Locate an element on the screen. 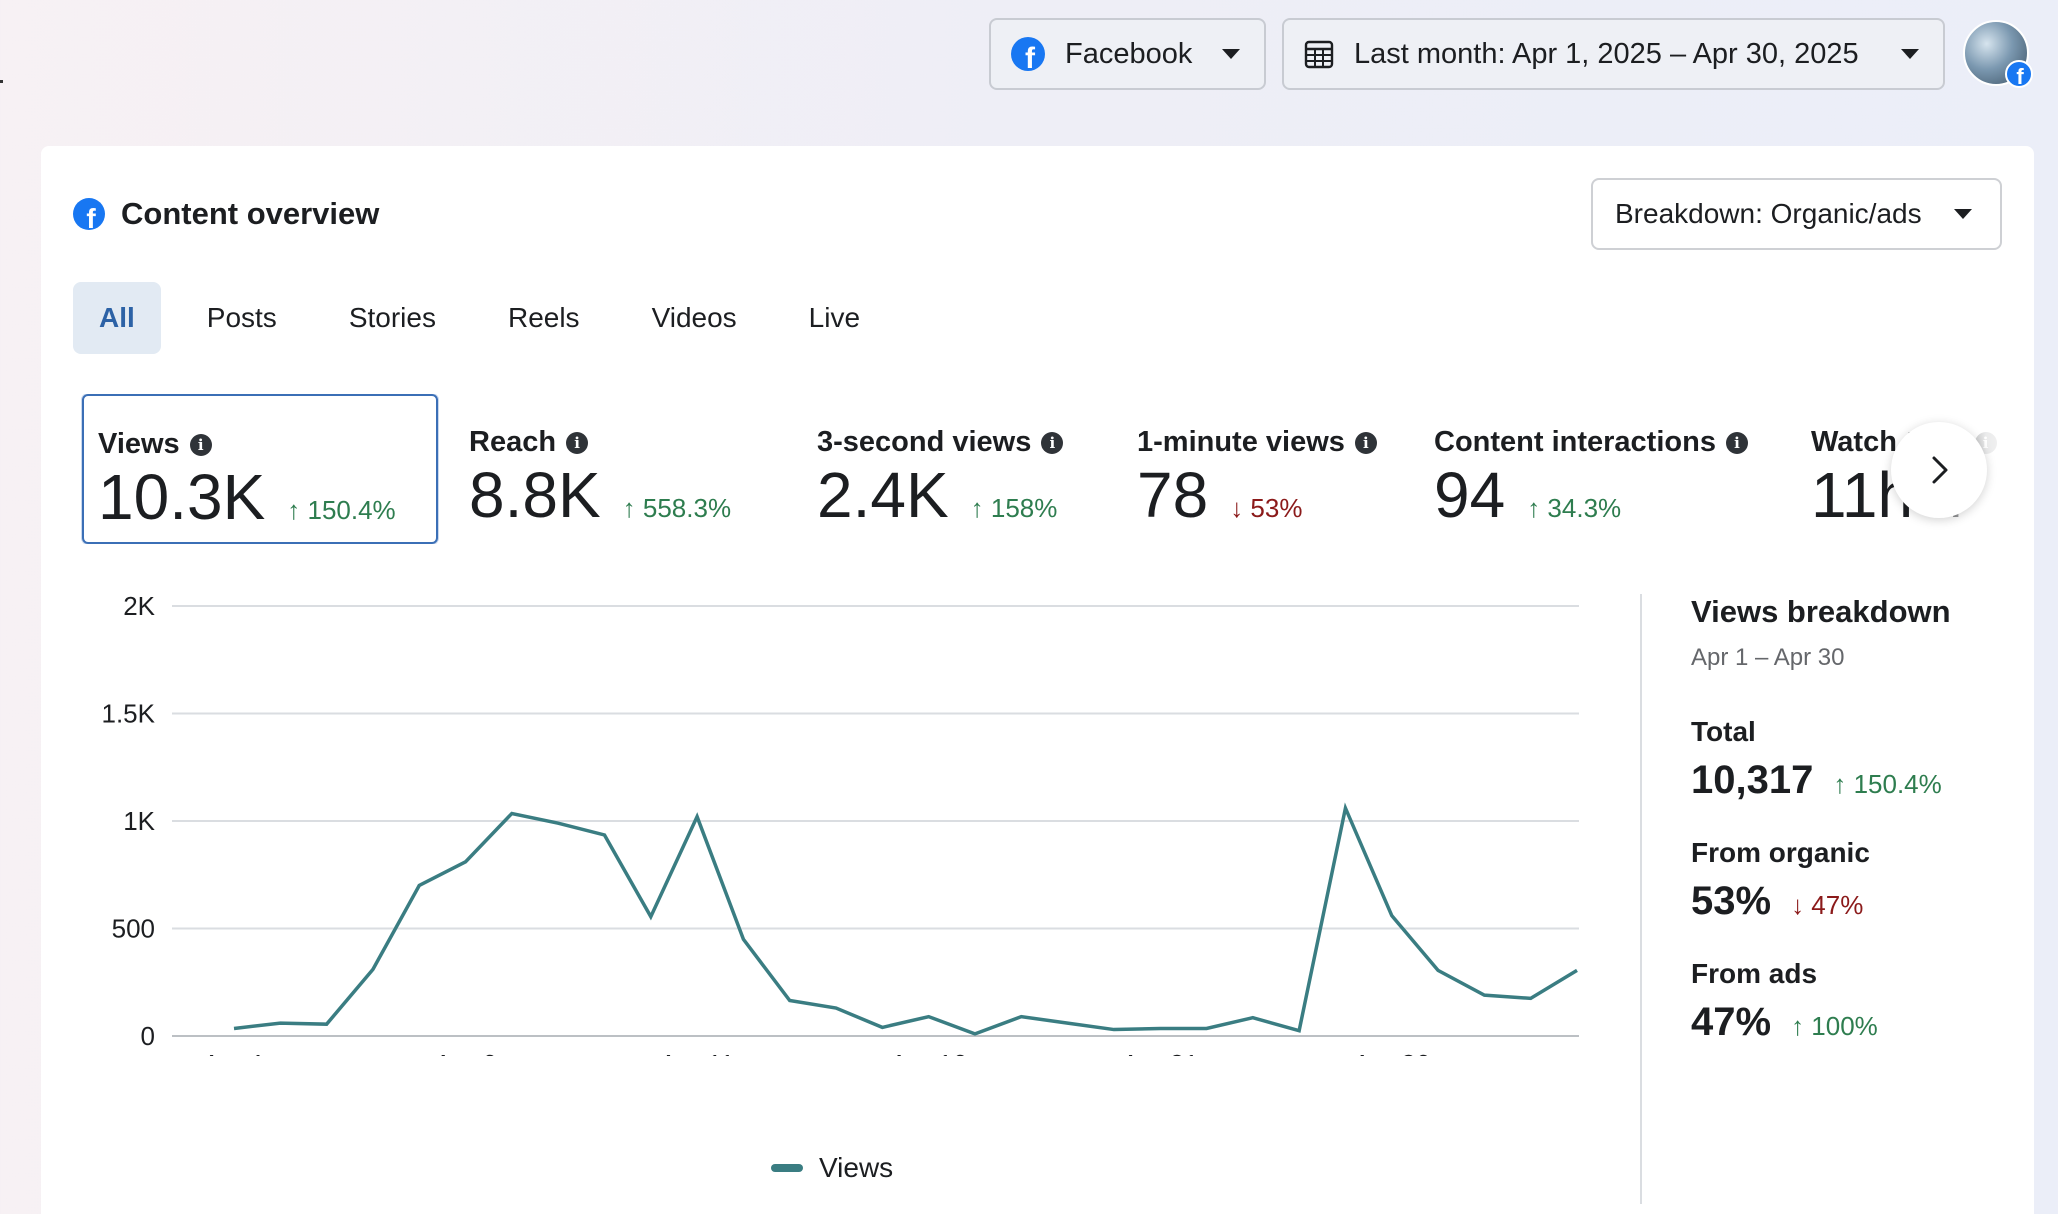  metric-label: Reach i is located at coordinates (529, 442).